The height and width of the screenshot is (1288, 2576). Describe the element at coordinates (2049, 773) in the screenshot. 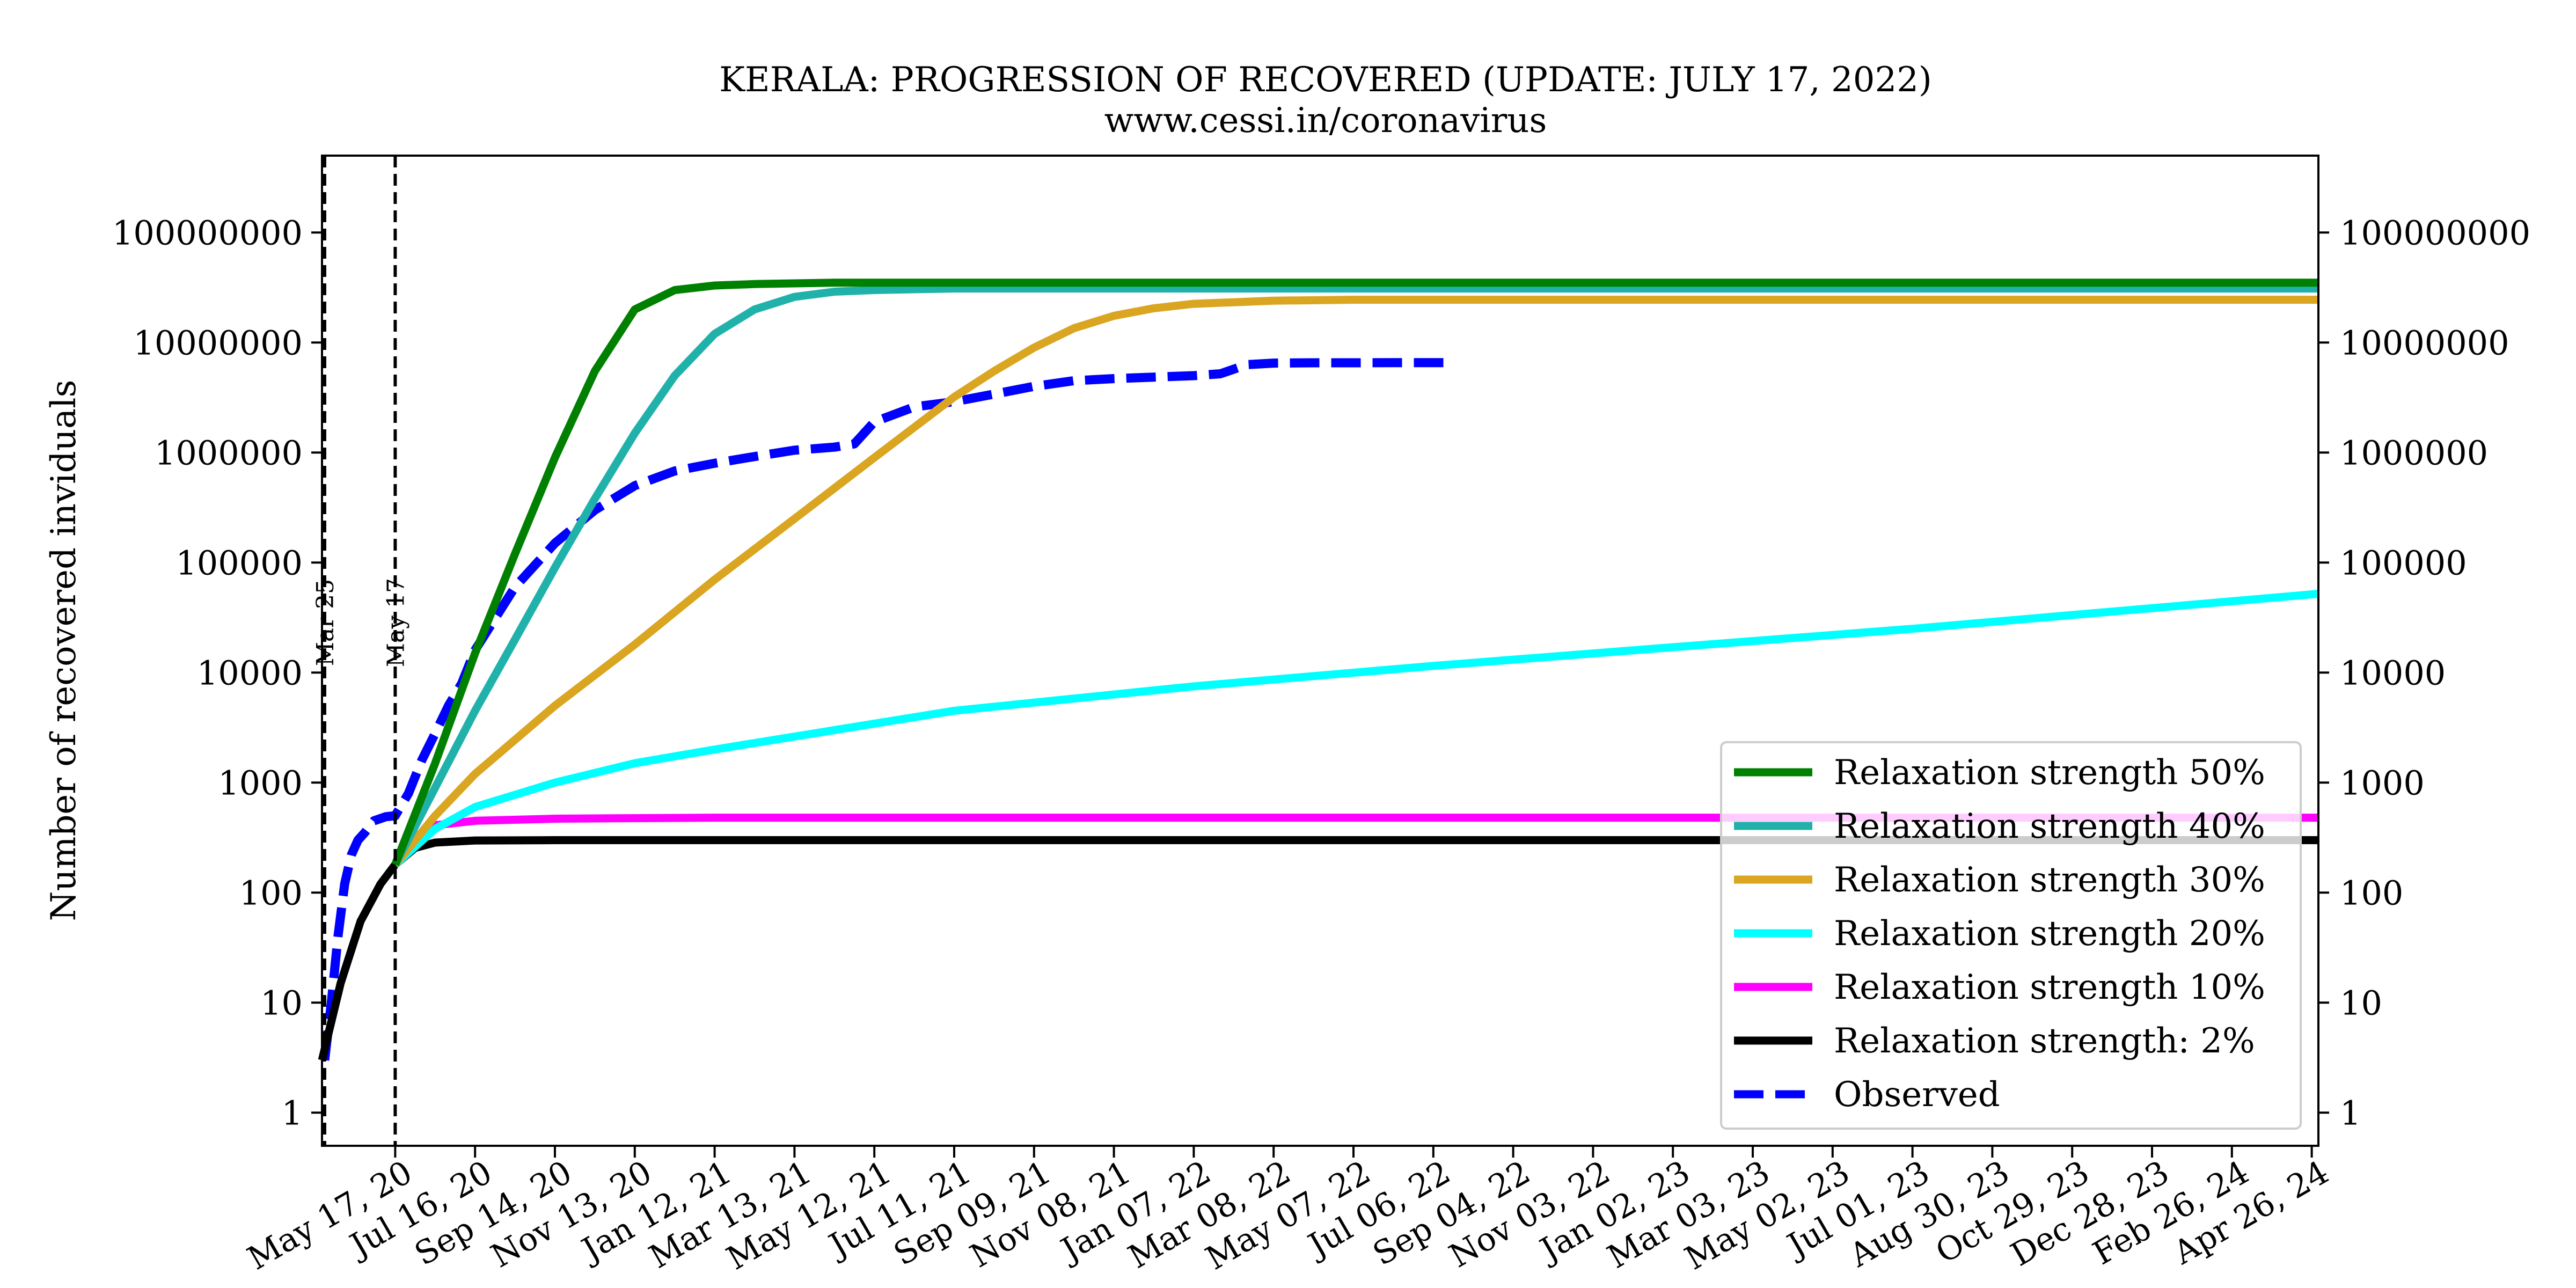

I see `legend-label-relaxation-strength-50: Relaxation strength 50%` at that location.